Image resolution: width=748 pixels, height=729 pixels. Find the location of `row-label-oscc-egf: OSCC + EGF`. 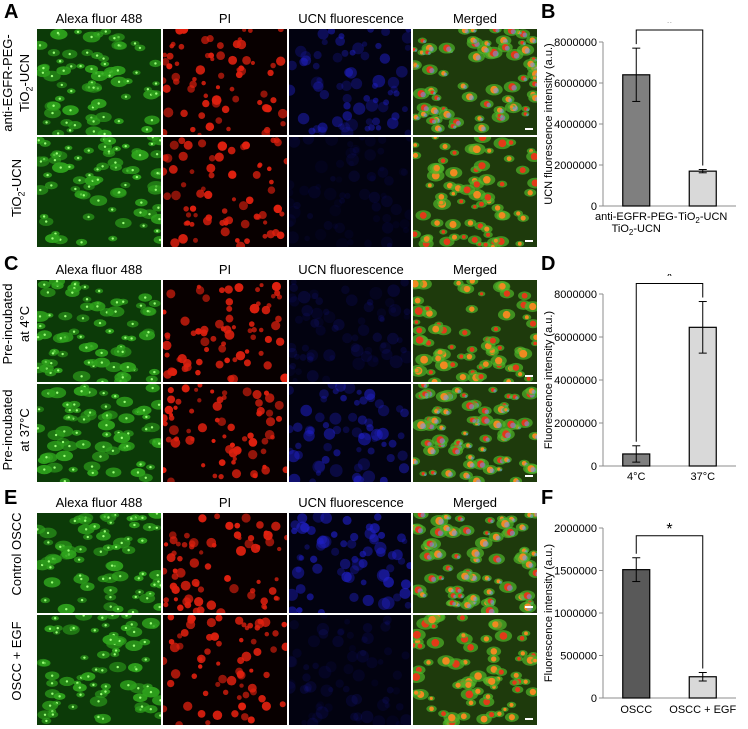

row-label-oscc-egf: OSCC + EGF is located at coordinates (16, 661).